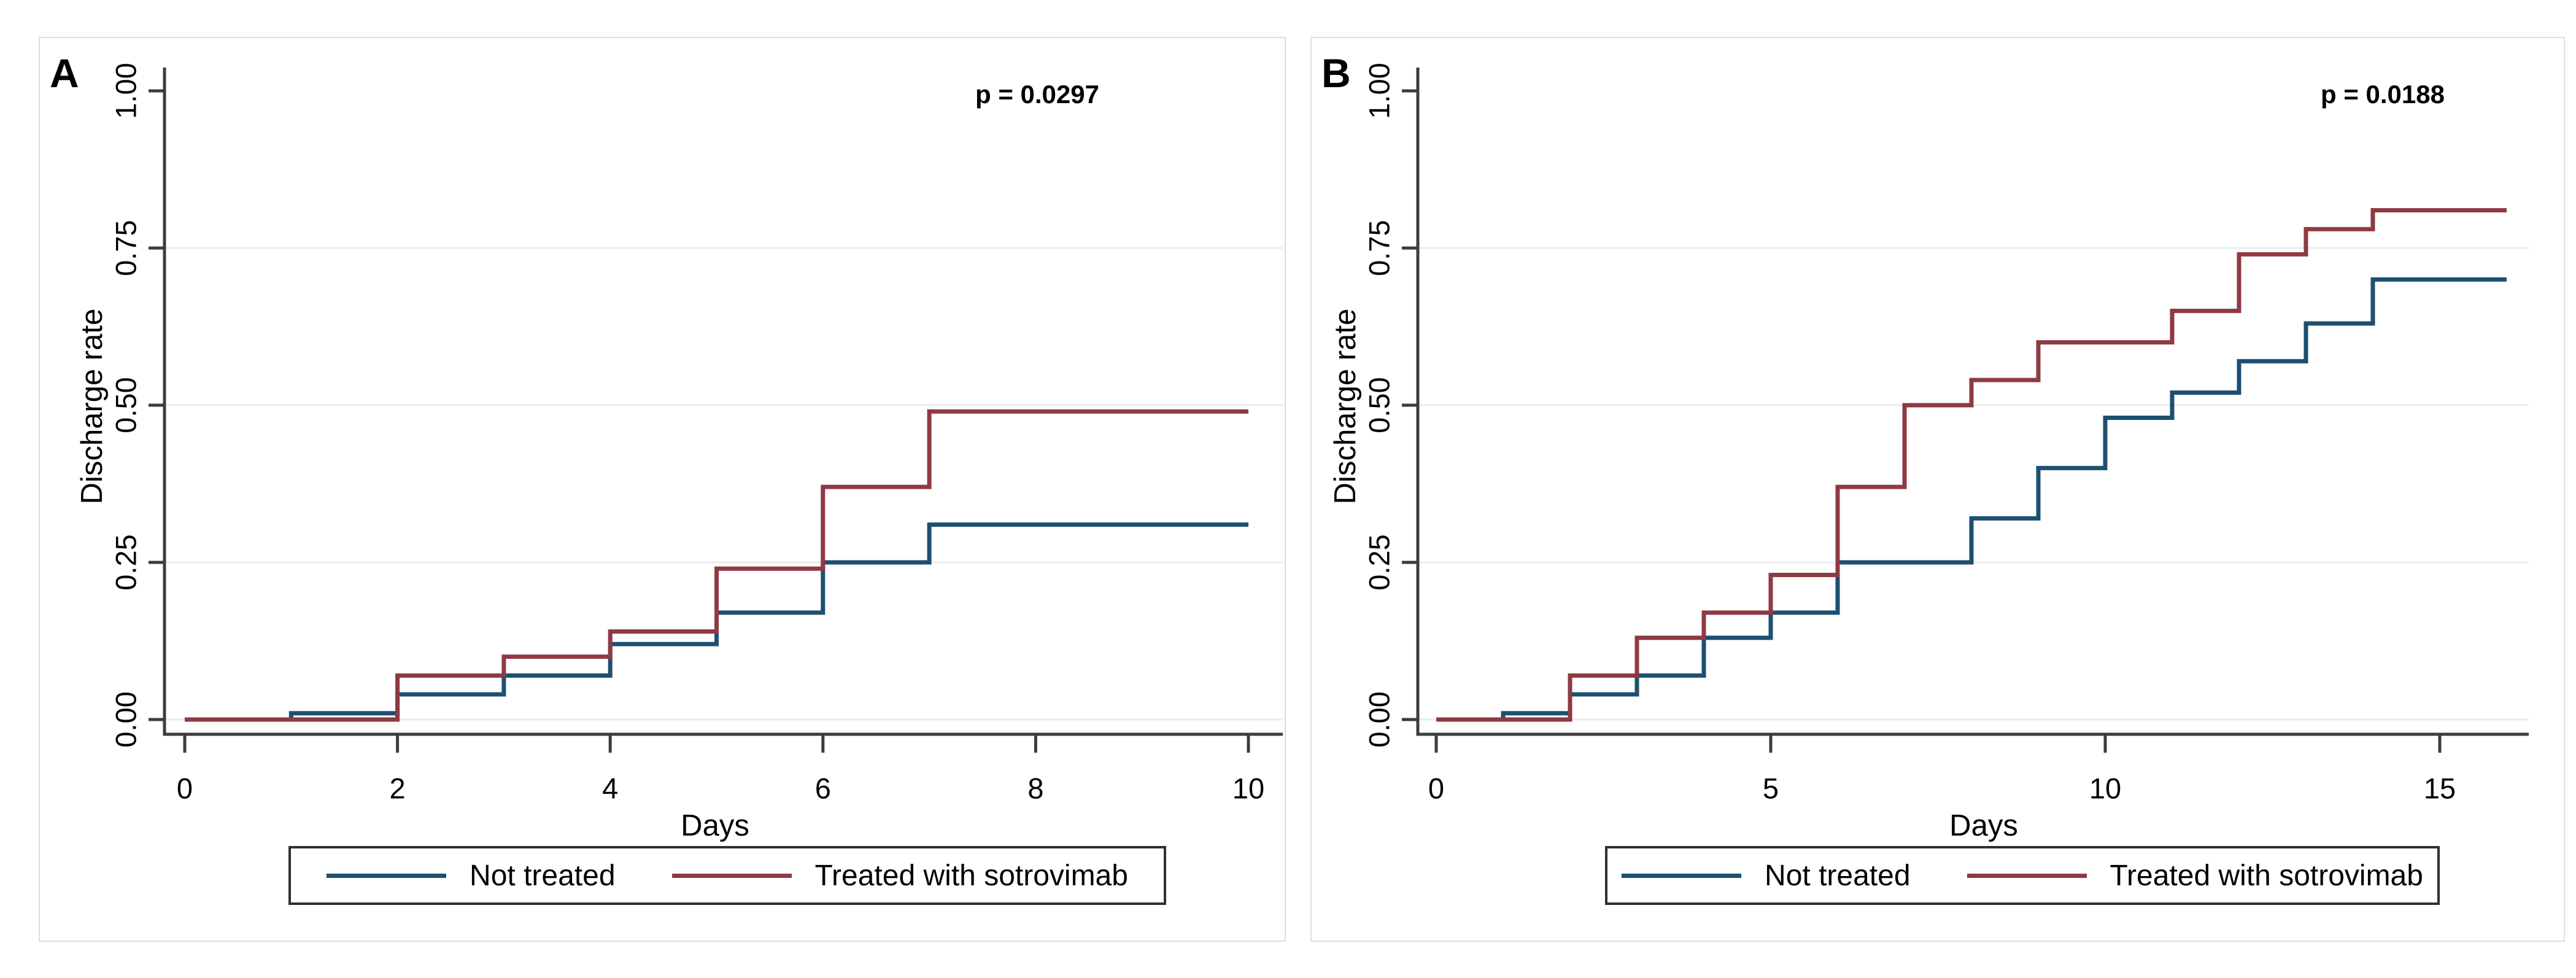 The height and width of the screenshot is (978, 2576). Describe the element at coordinates (715, 825) in the screenshot. I see `x-axis-title-a: Days` at that location.